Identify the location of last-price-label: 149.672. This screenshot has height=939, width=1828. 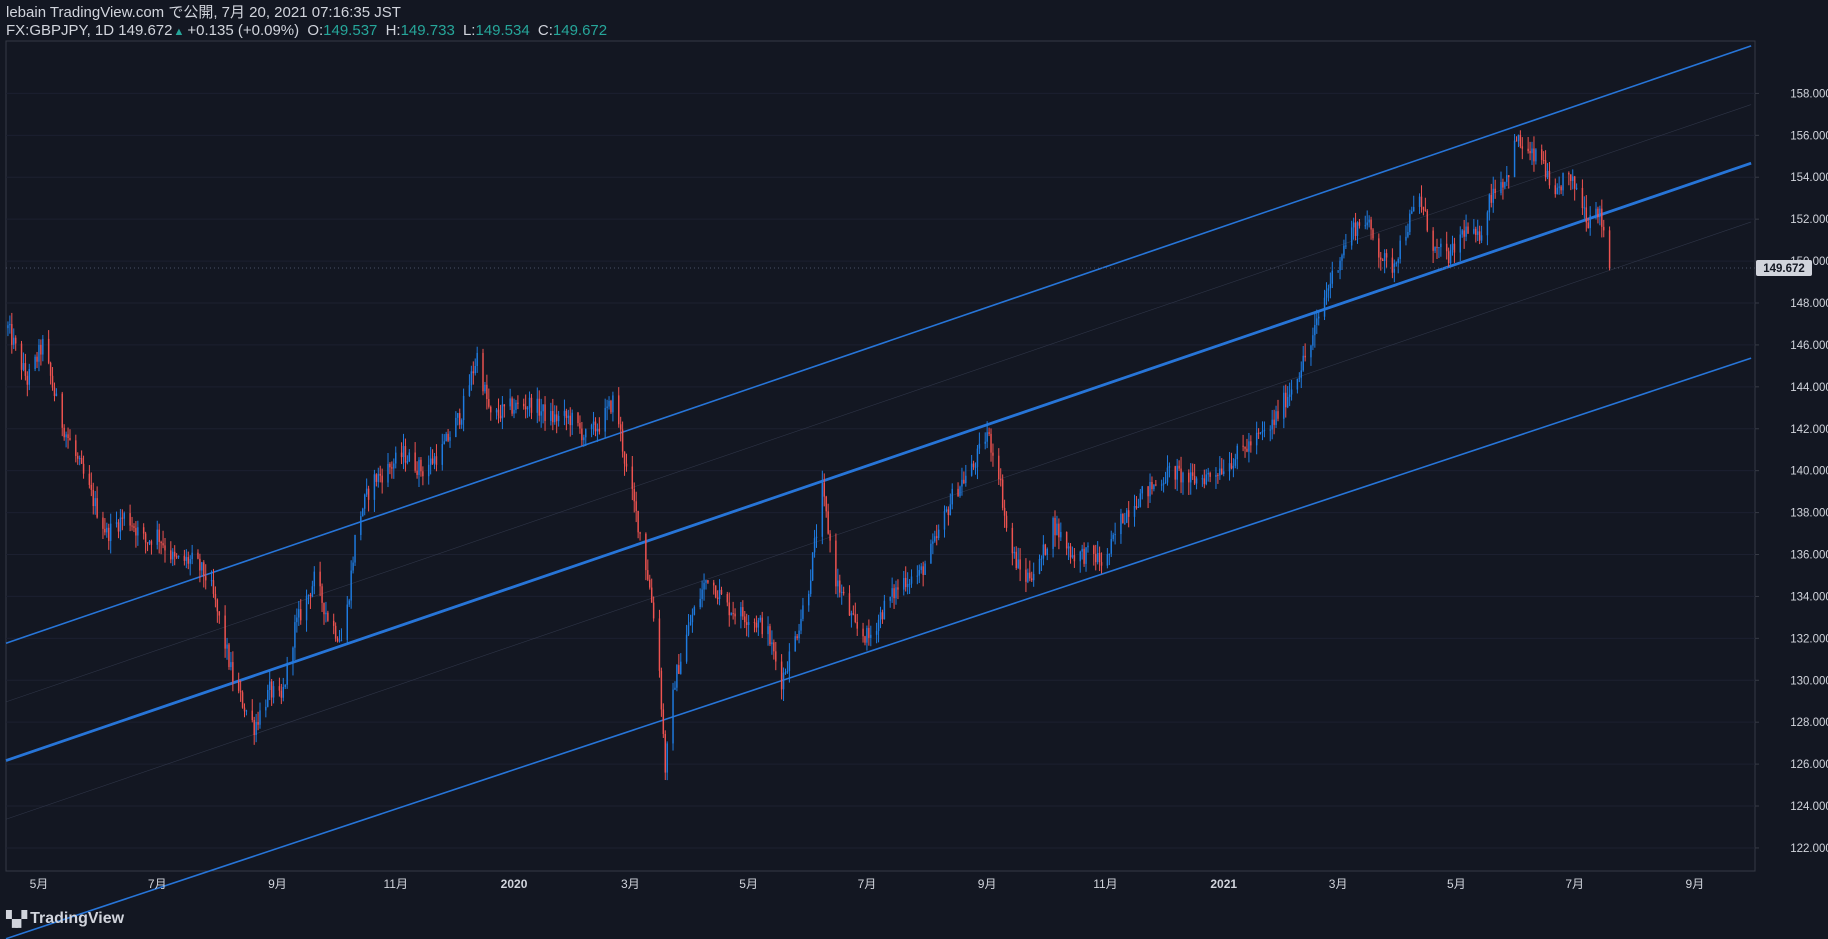
(1784, 269).